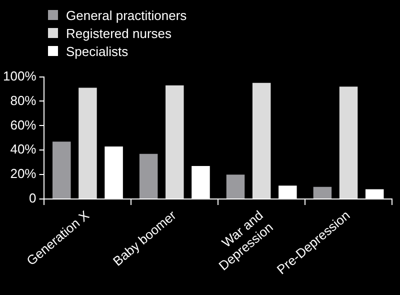 Image resolution: width=400 pixels, height=295 pixels. Describe the element at coordinates (23, 100) in the screenshot. I see `y-tick-label: 80%` at that location.